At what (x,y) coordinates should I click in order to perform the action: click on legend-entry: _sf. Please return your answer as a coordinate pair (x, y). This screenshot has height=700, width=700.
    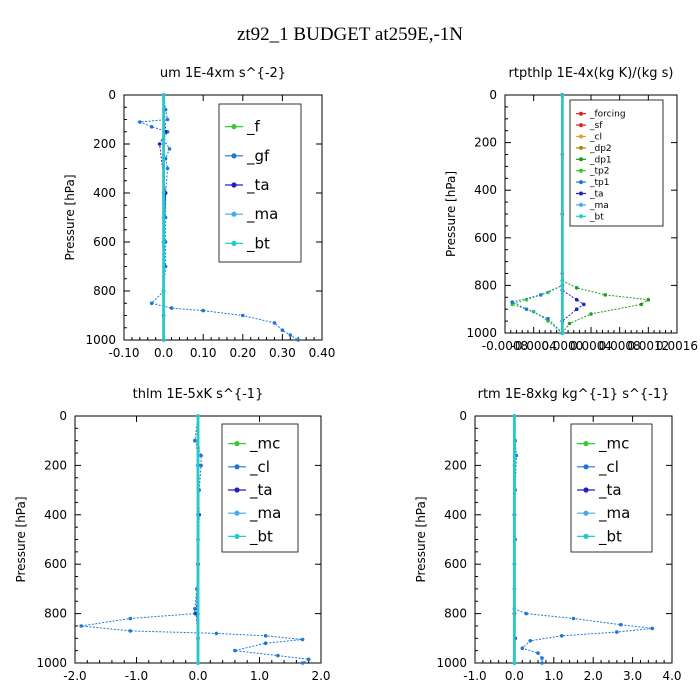
    Looking at the image, I should click on (596, 126).